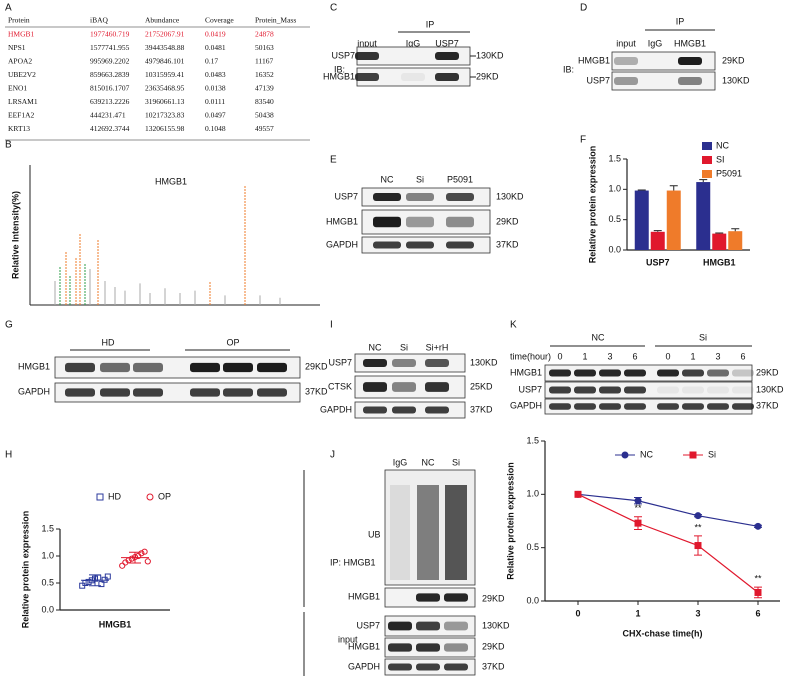  What do you see at coordinates (232, 342) in the screenshot?
I see `group-label: OP` at bounding box center [232, 342].